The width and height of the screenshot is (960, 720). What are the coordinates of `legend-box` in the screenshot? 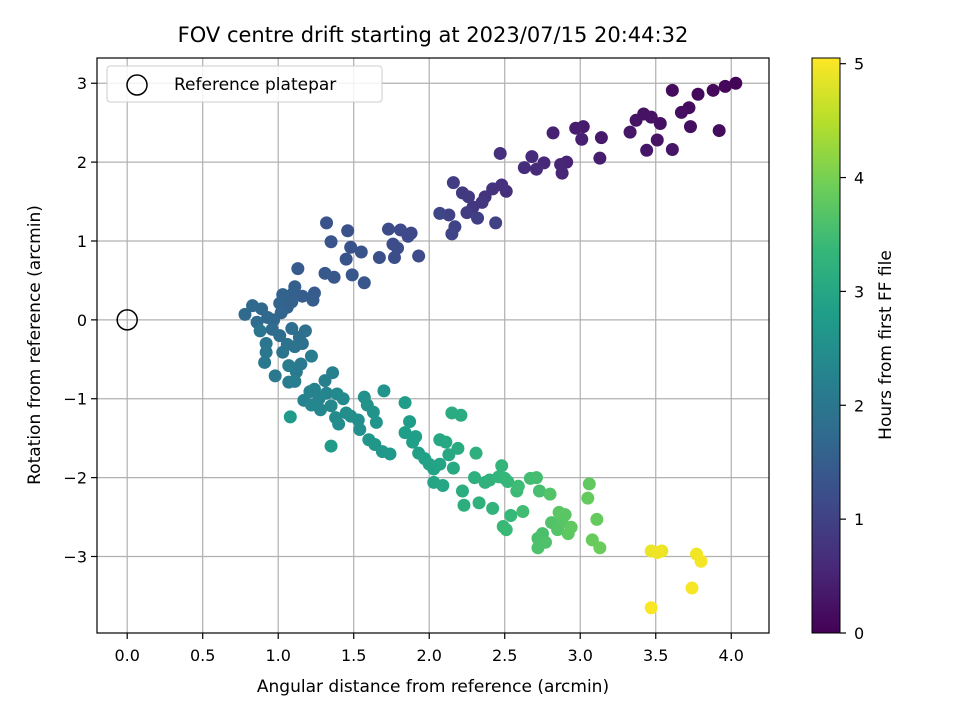 It's located at (244, 84).